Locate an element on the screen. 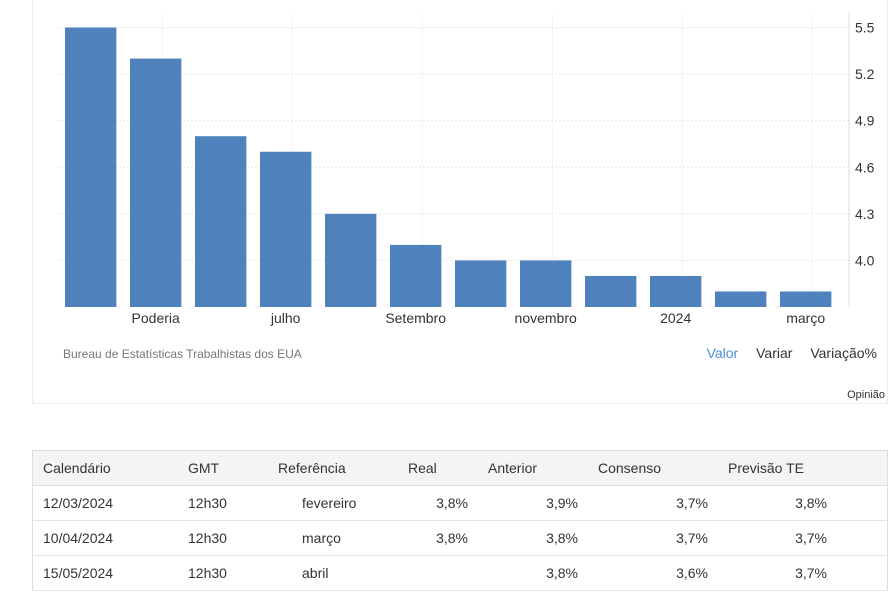 The image size is (894, 594). y-tick-label: 5.5 is located at coordinates (865, 28).